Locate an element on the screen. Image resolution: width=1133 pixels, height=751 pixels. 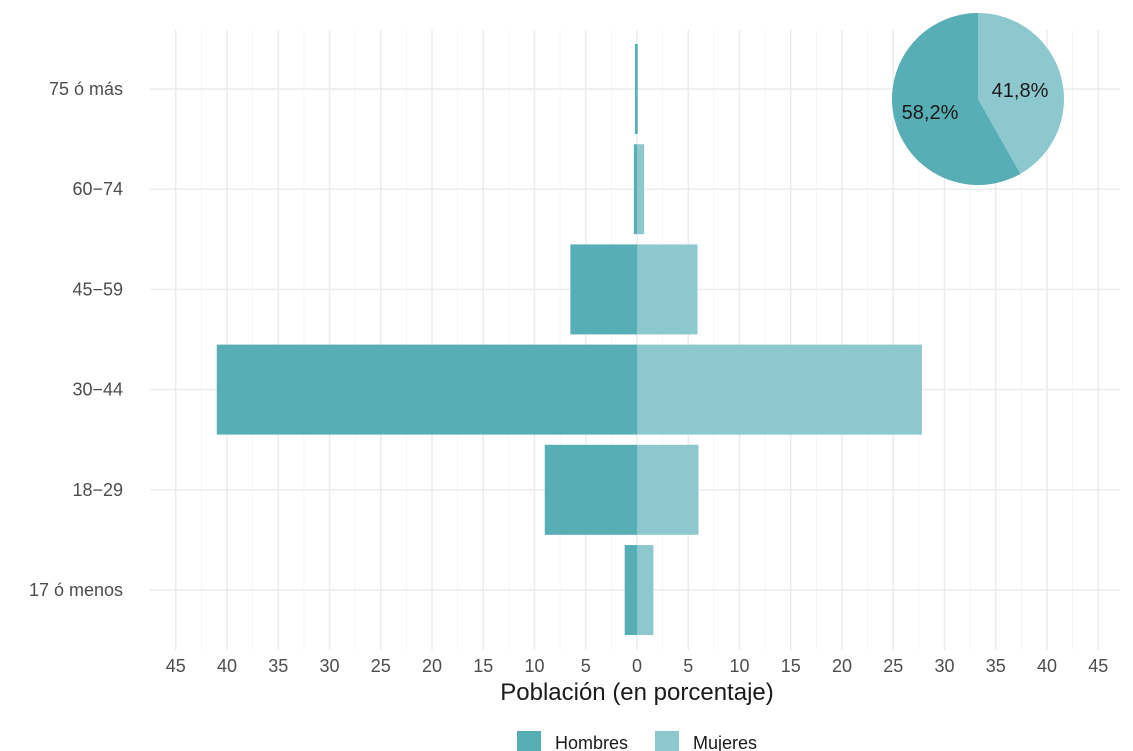
legend-swatch-hombres is located at coordinates (529, 741).